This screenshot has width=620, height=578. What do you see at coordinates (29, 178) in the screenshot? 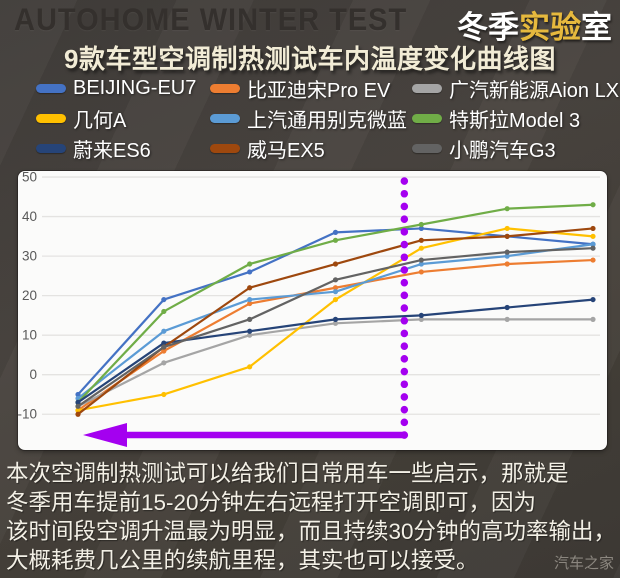
I see `y-axis-tick-label: 50` at bounding box center [29, 178].